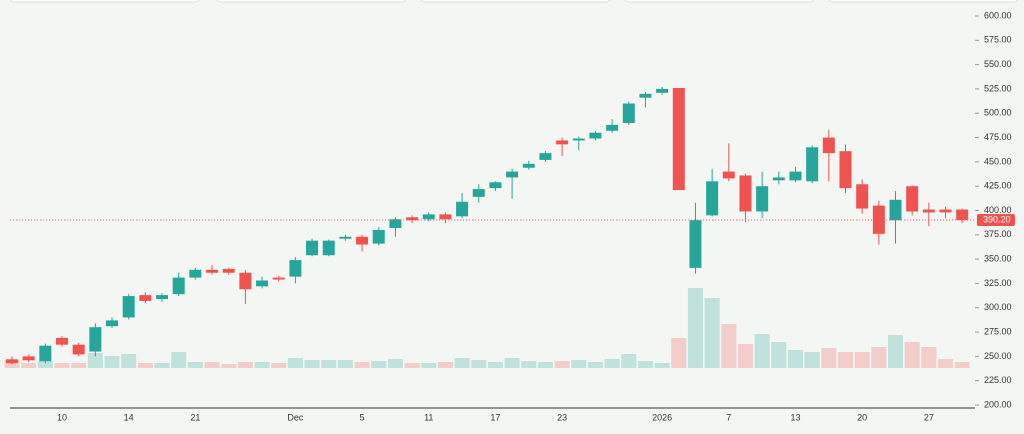 The width and height of the screenshot is (1024, 434). What do you see at coordinates (195, 417) in the screenshot?
I see `x-tick-label: 21` at bounding box center [195, 417].